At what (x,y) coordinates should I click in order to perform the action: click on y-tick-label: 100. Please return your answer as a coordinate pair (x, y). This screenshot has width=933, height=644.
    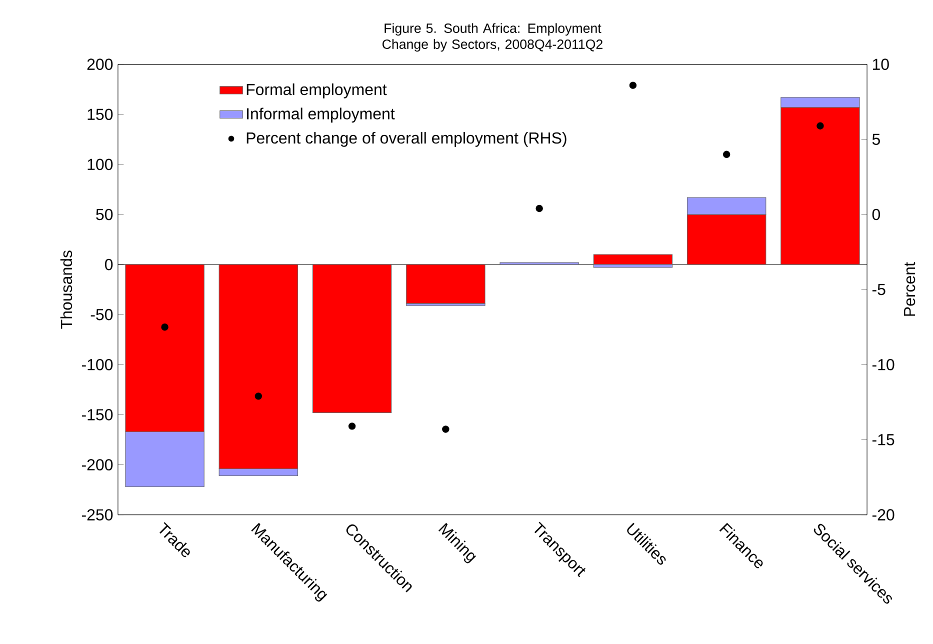
    Looking at the image, I should click on (100, 164).